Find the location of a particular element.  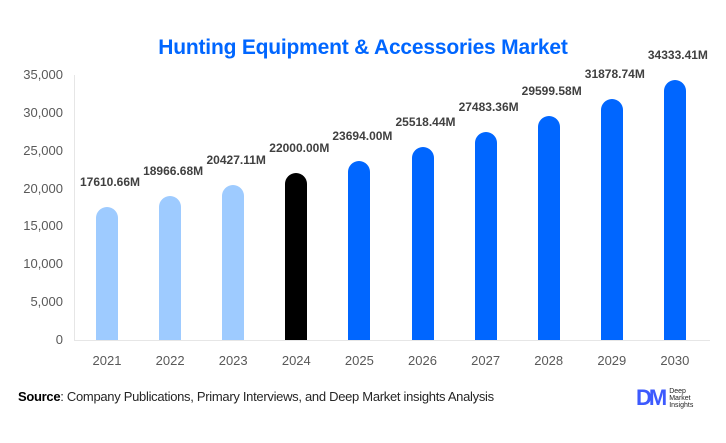

y-axis-line is located at coordinates (74, 207).